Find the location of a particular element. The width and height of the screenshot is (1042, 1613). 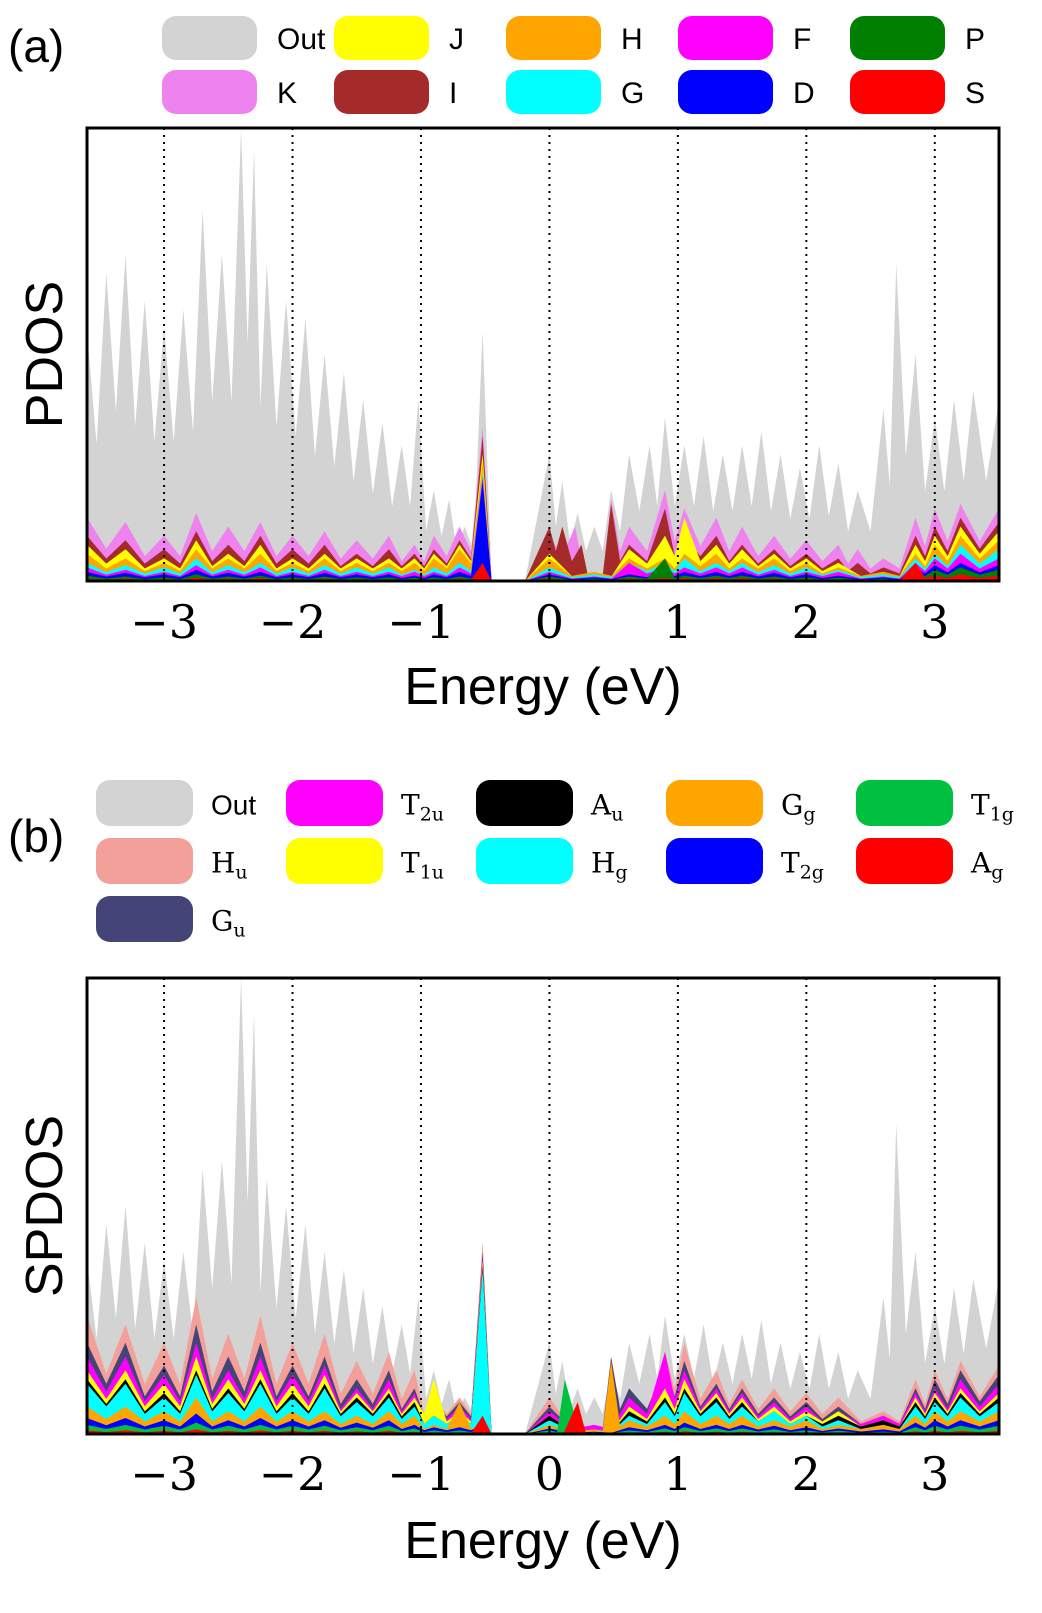

xtick-label-1: −2 is located at coordinates (293, 622).